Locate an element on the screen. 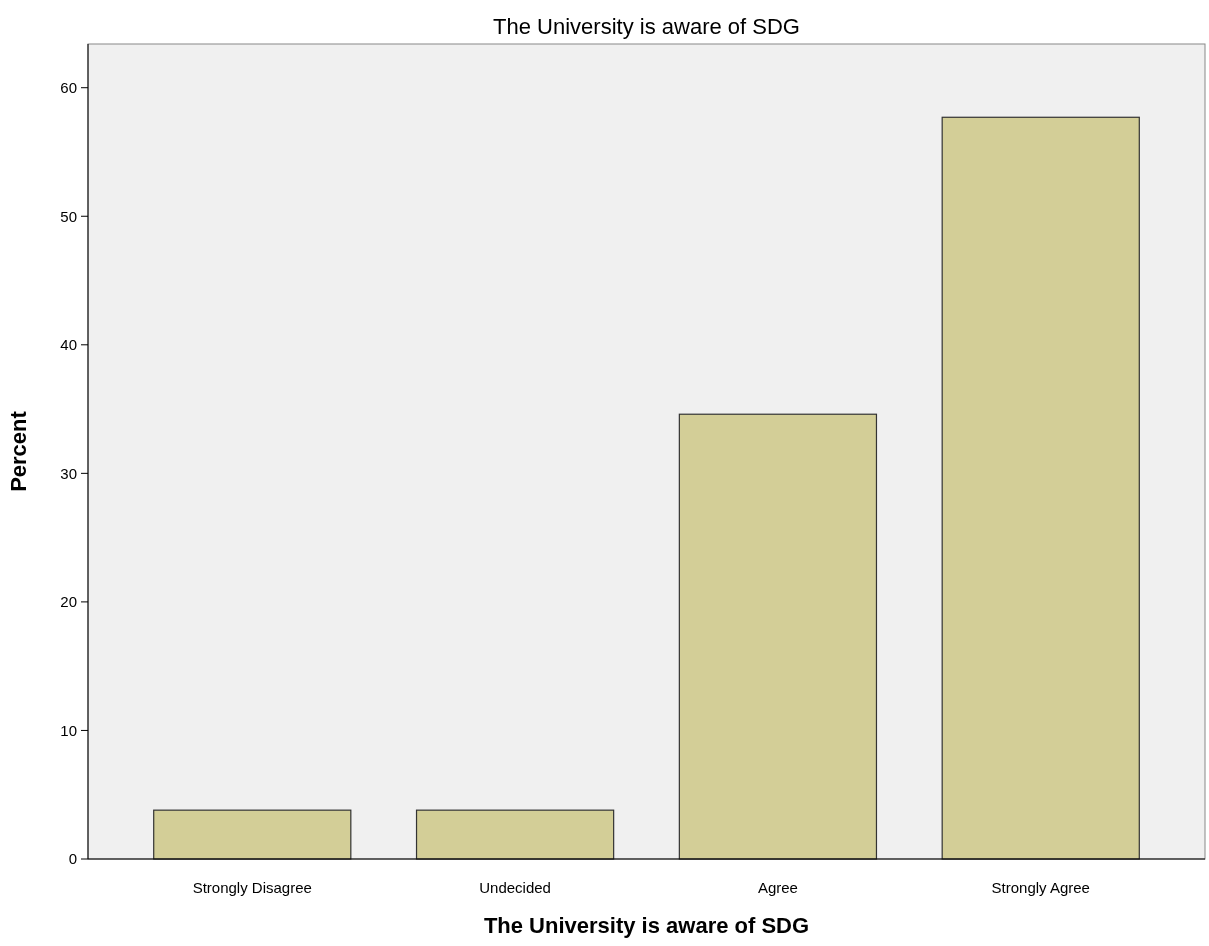  y-tick-label: 10 is located at coordinates (68, 730).